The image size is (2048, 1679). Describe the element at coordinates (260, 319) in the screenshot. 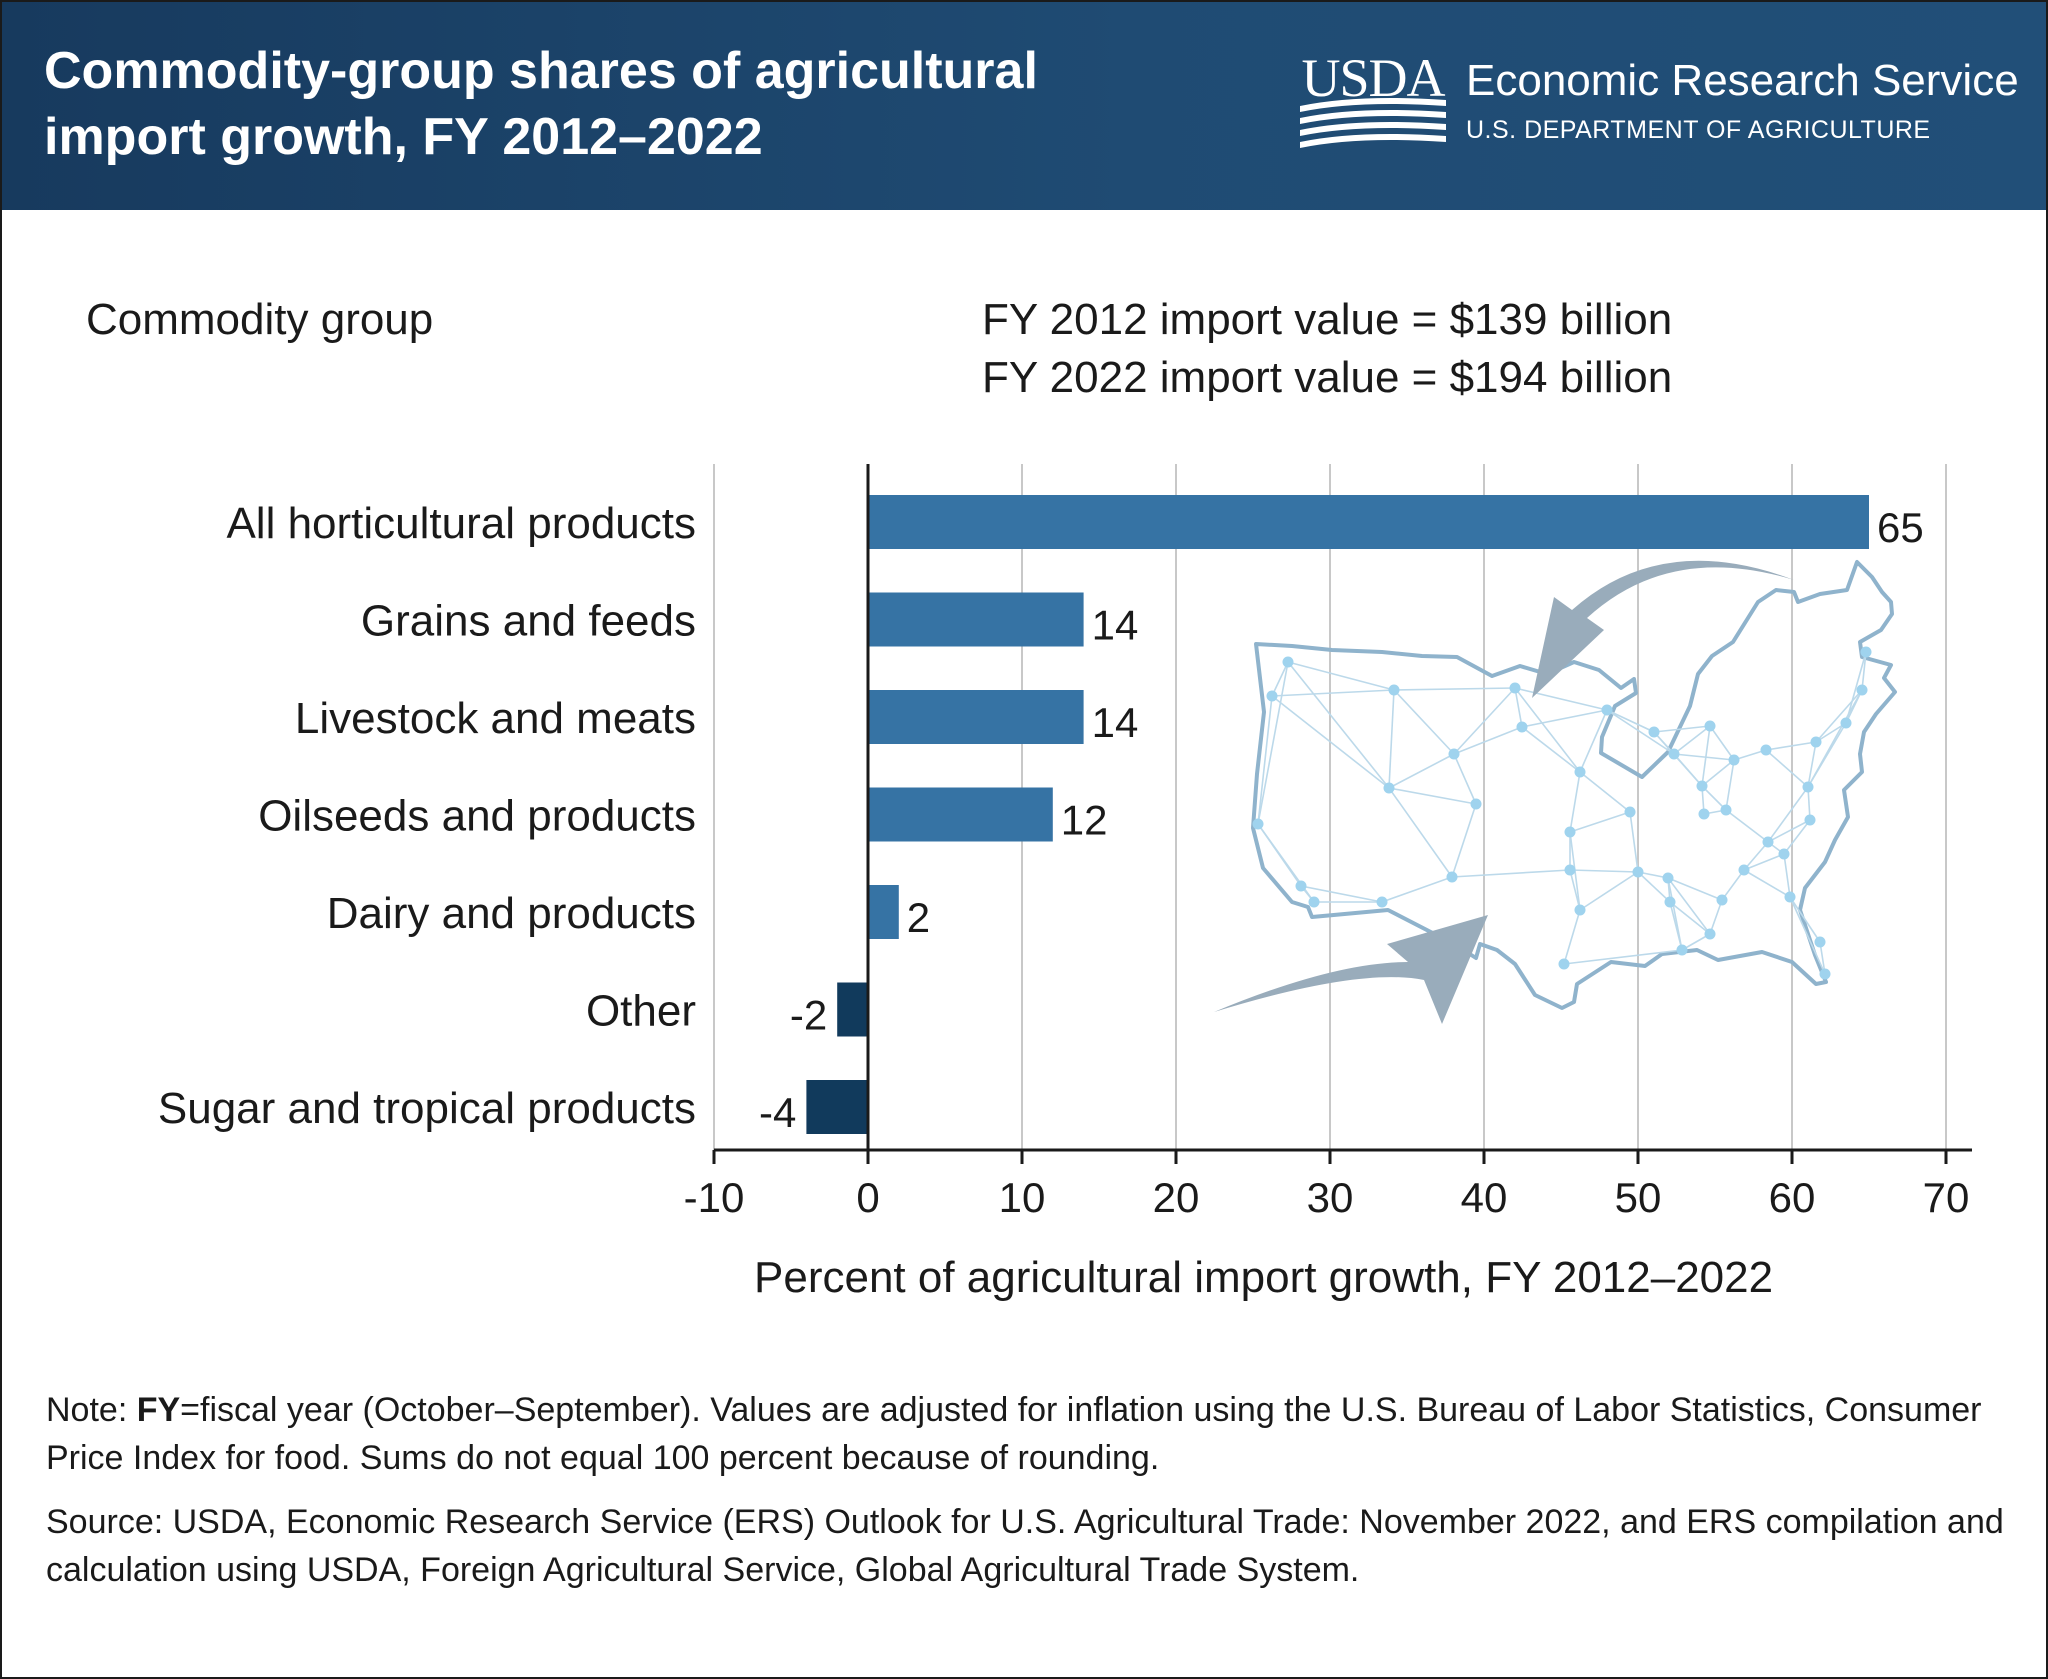

I see `y-axis-title: Commodity group` at that location.